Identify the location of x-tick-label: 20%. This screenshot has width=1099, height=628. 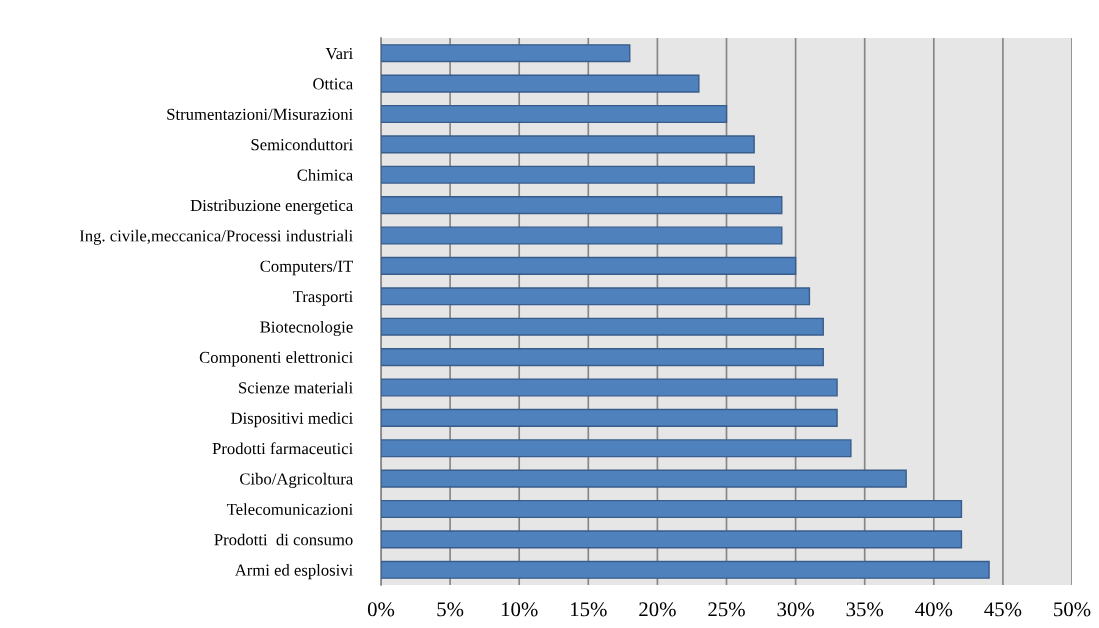
(657, 609).